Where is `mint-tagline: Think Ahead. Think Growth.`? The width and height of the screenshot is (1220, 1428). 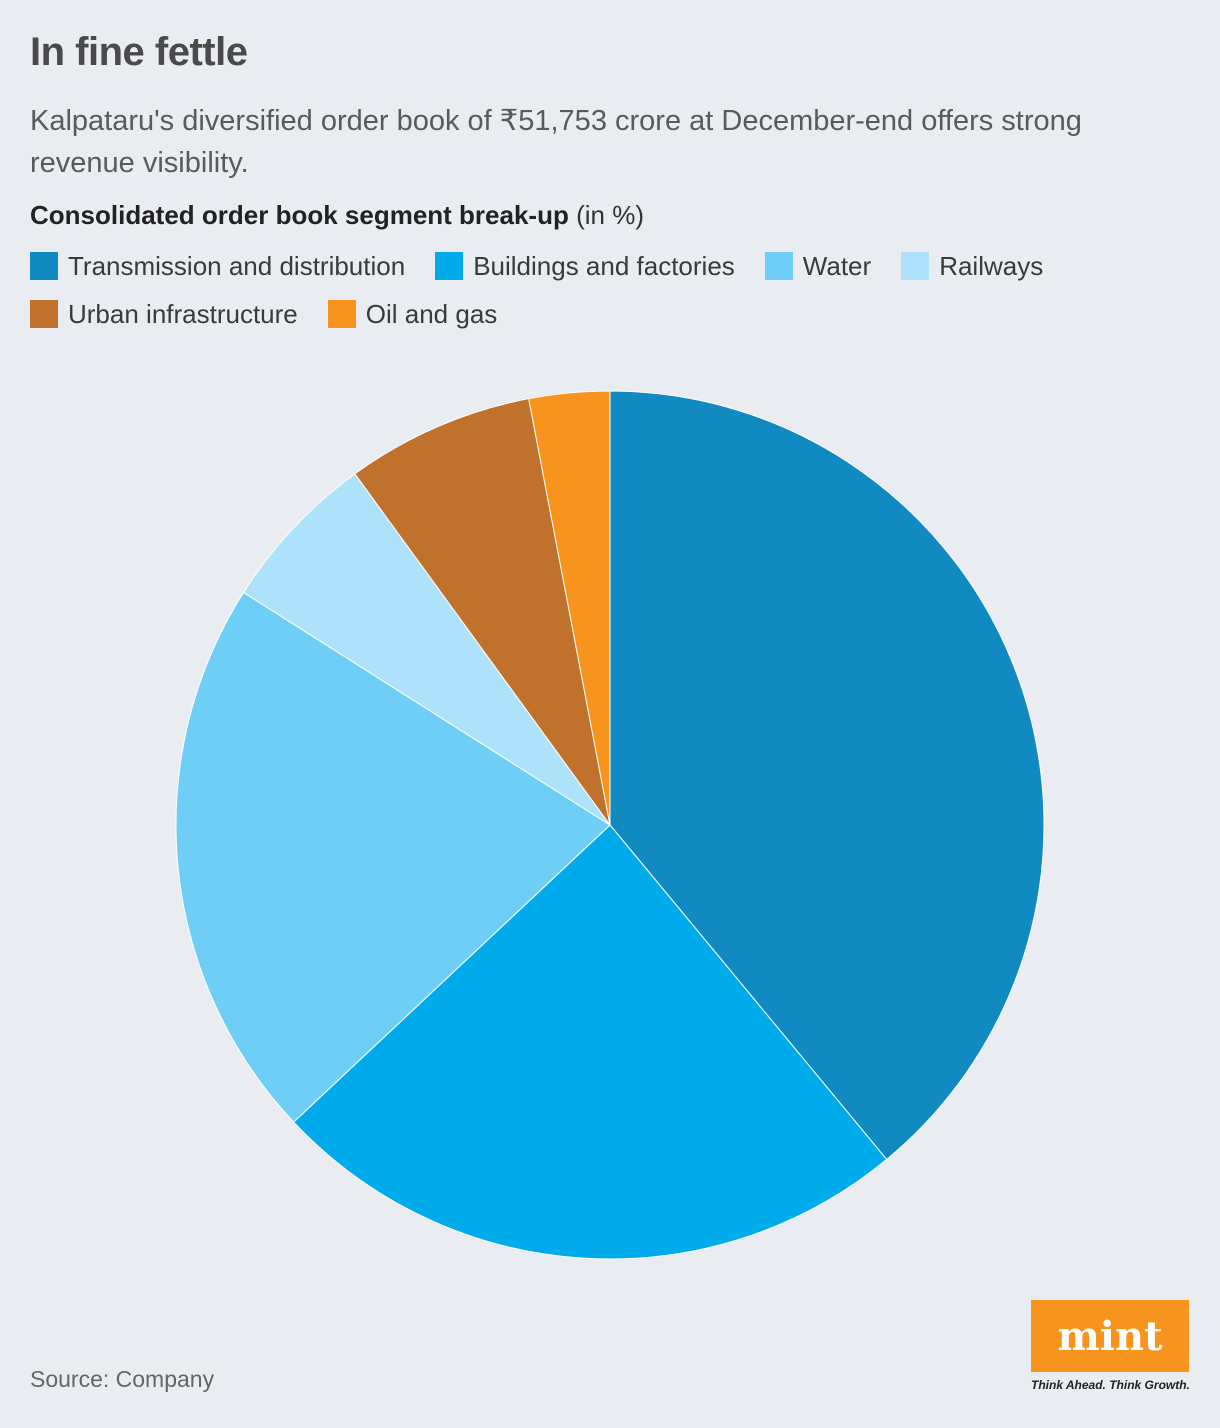 mint-tagline: Think Ahead. Think Growth. is located at coordinates (1110, 1385).